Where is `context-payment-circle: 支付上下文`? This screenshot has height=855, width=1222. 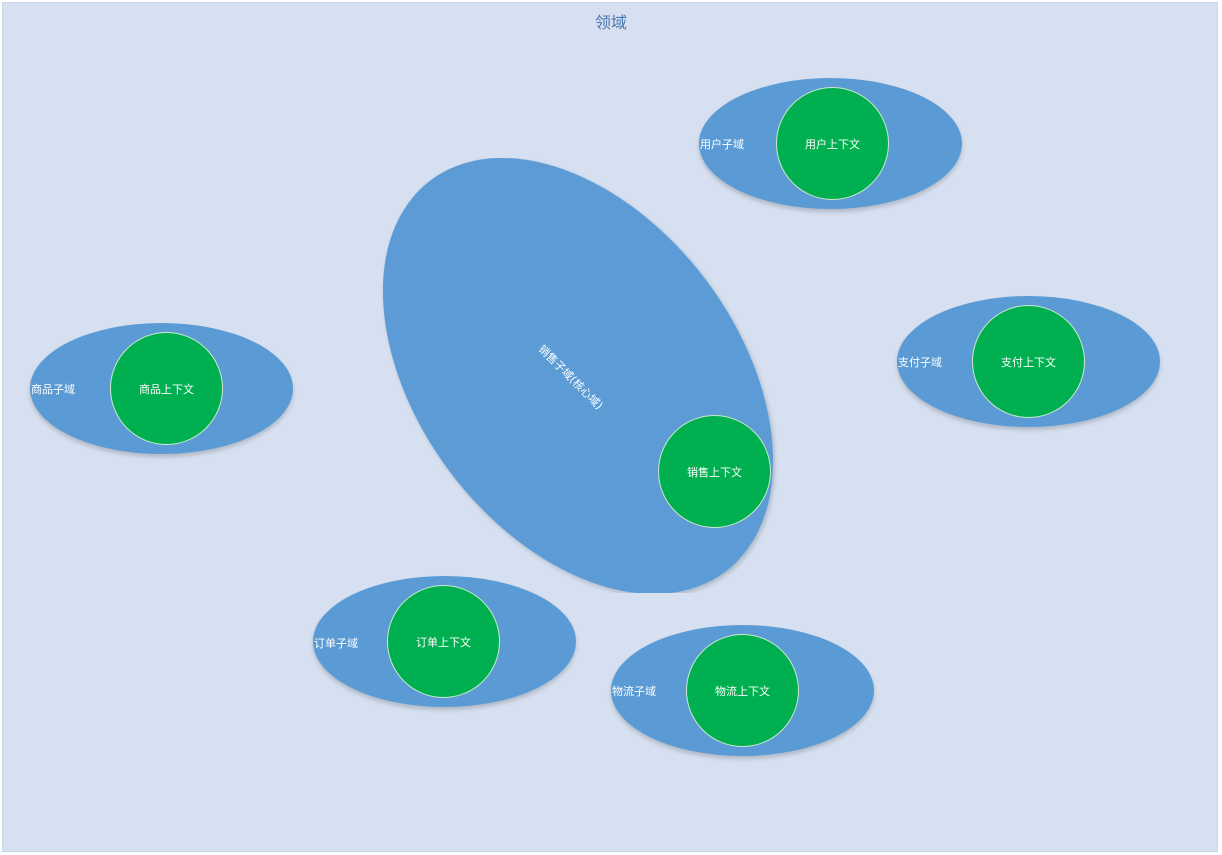
context-payment-circle: 支付上下文 is located at coordinates (1028, 361).